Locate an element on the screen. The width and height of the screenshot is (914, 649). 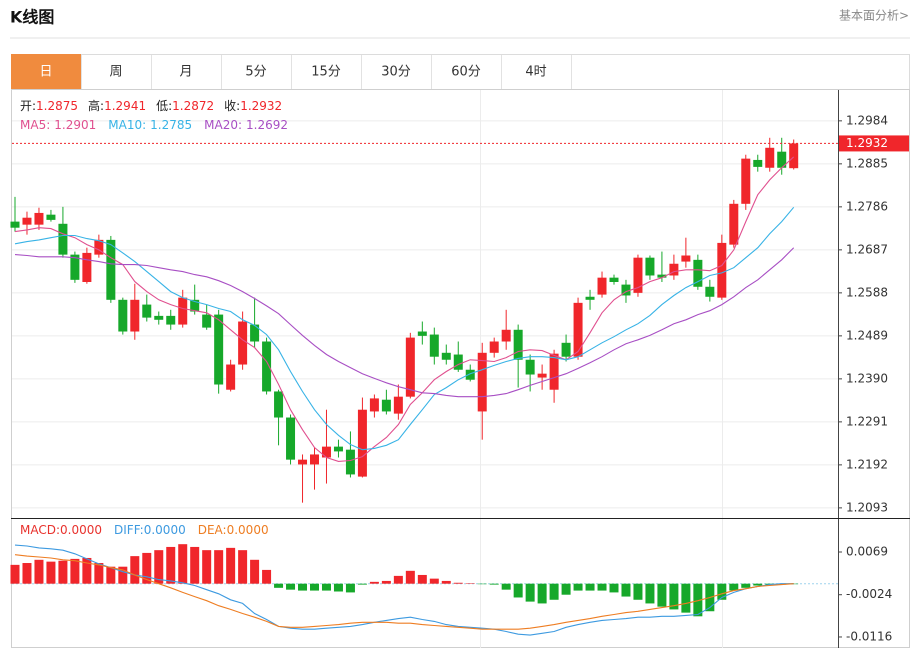
legend-name: DEA: is located at coordinates (212, 530).